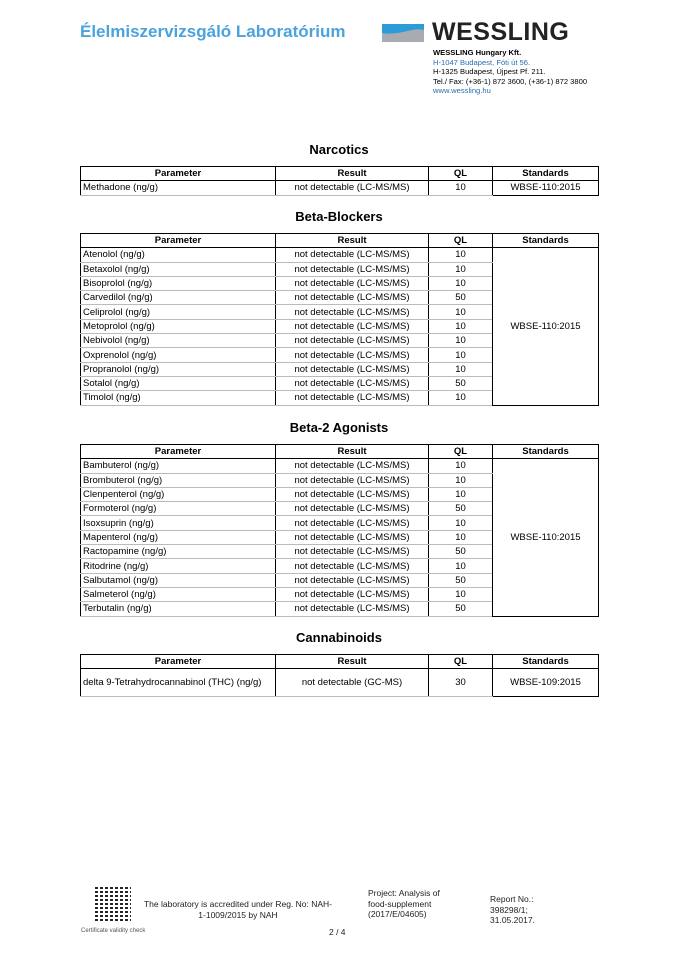  I want to click on parameter-cell: Brombuterol (ng/g), so click(178, 480).